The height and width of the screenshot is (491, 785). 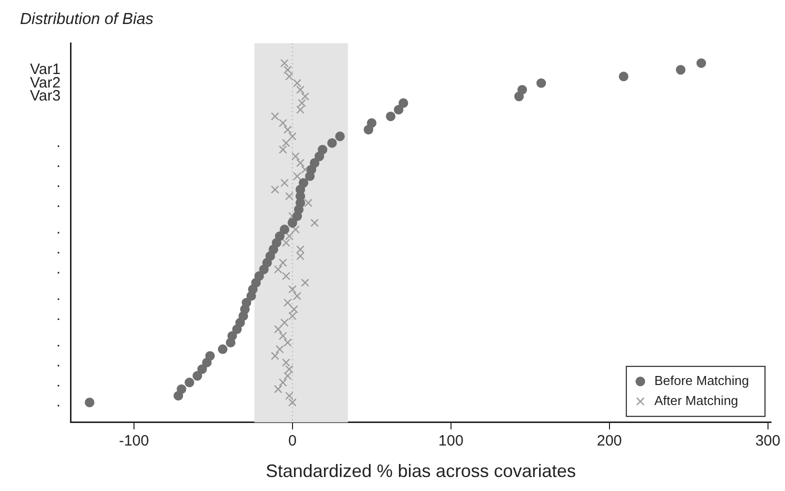 What do you see at coordinates (702, 380) in the screenshot?
I see `legend-label: Before Matching` at bounding box center [702, 380].